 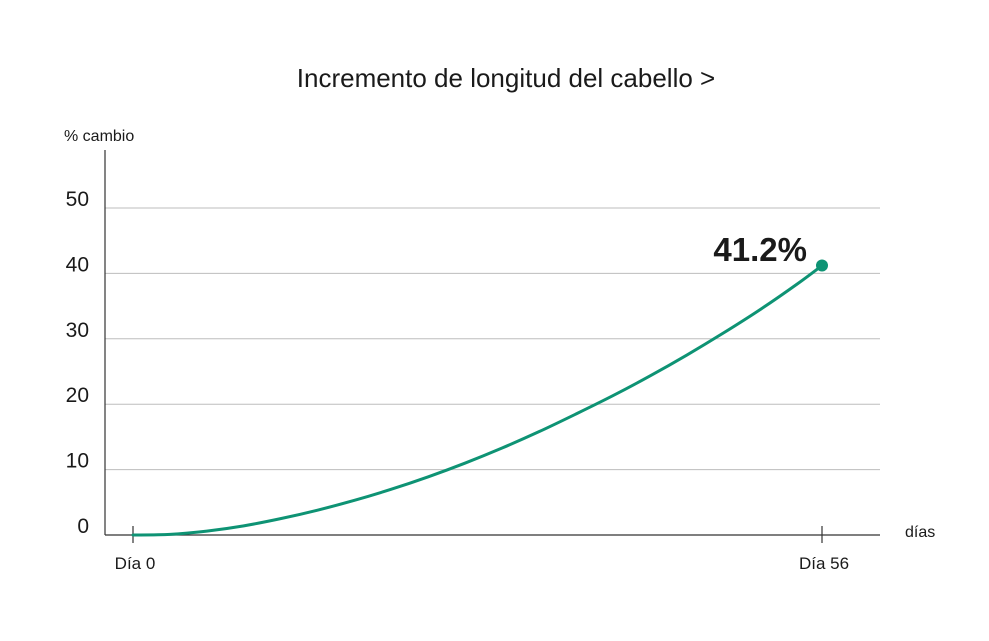 What do you see at coordinates (135, 563) in the screenshot?
I see `x-tick-label-0: Día 0` at bounding box center [135, 563].